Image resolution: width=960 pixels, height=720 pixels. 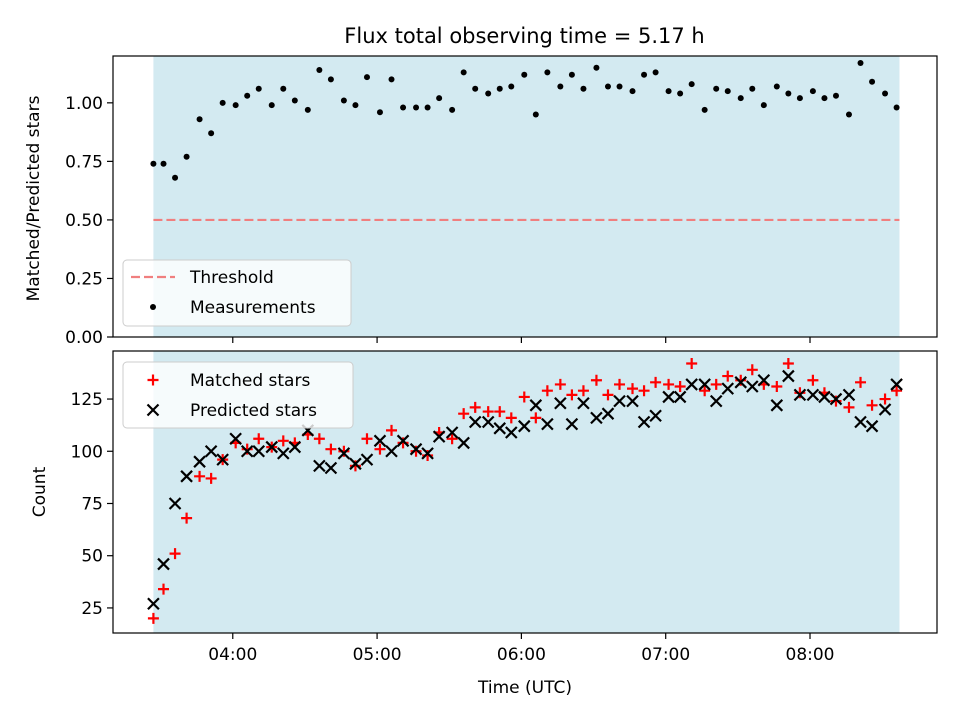 I want to click on bottom-y-tick-label: 75, so click(x=92, y=504).